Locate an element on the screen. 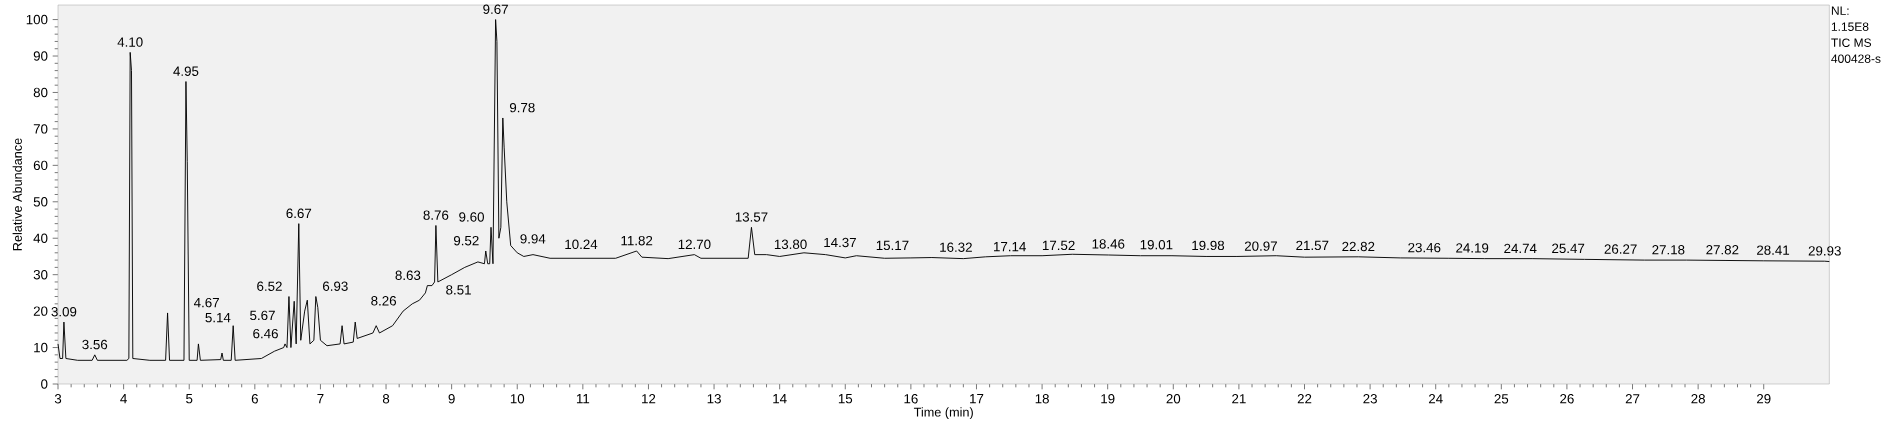 This screenshot has height=430, width=1890. x-tick-label: 12 is located at coordinates (649, 399).